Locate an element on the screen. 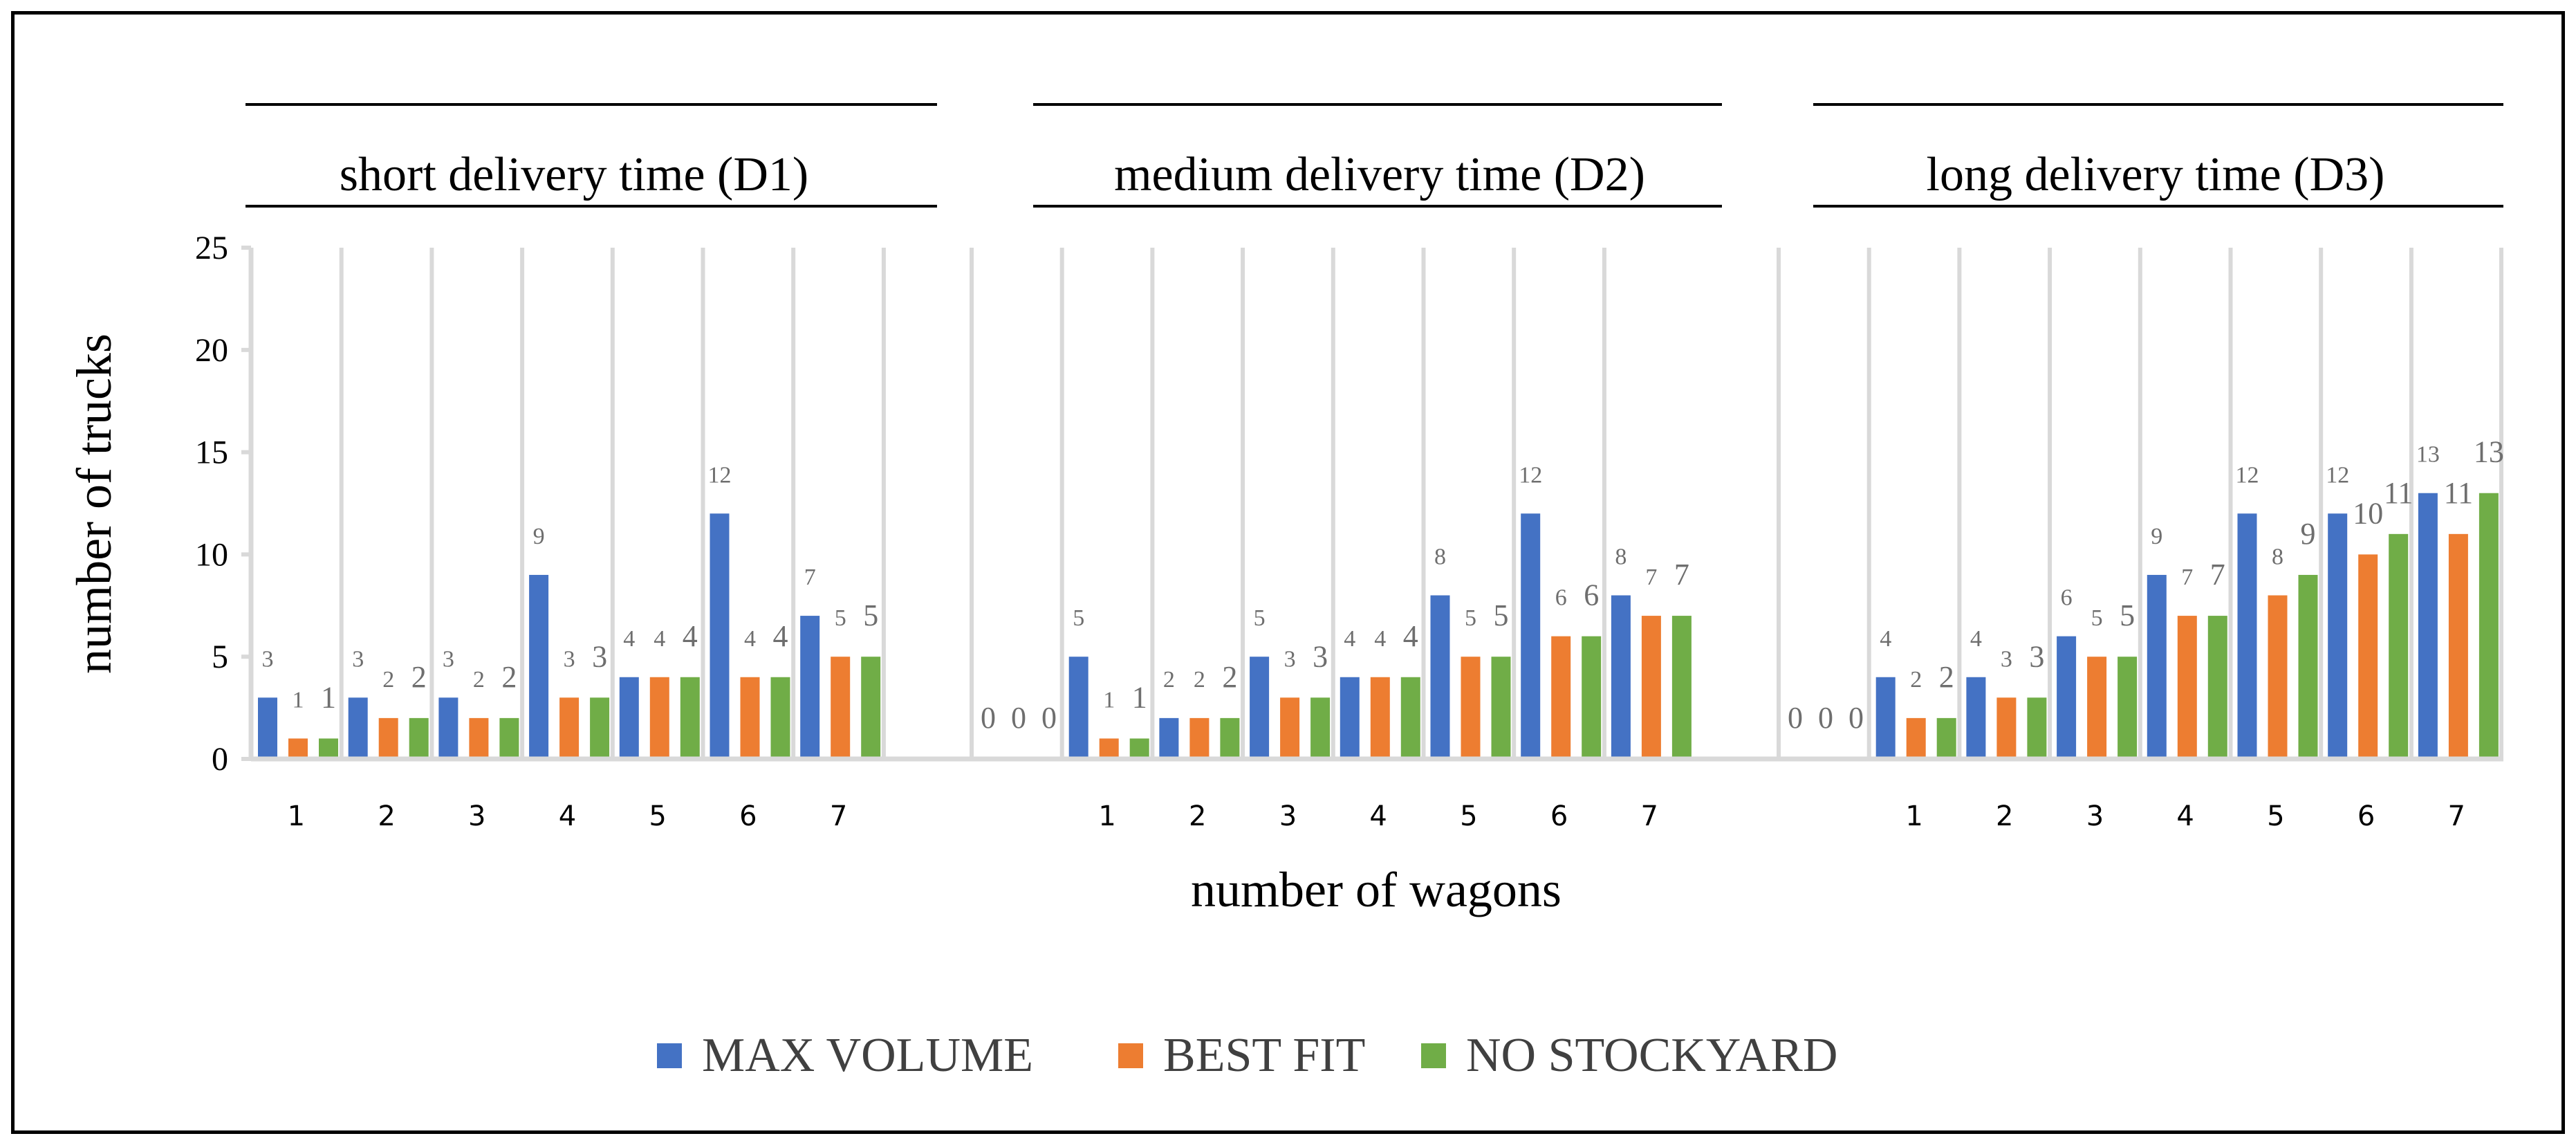 The image size is (2576, 1145). legend-swatch-max-volume is located at coordinates (670, 1055).